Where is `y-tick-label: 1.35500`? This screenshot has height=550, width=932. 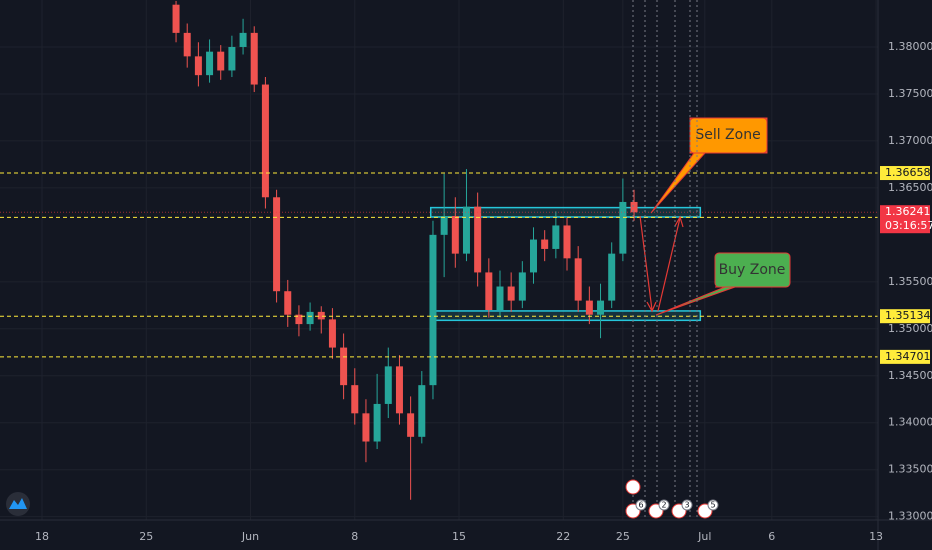
y-tick-label: 1.35500 is located at coordinates (910, 281).